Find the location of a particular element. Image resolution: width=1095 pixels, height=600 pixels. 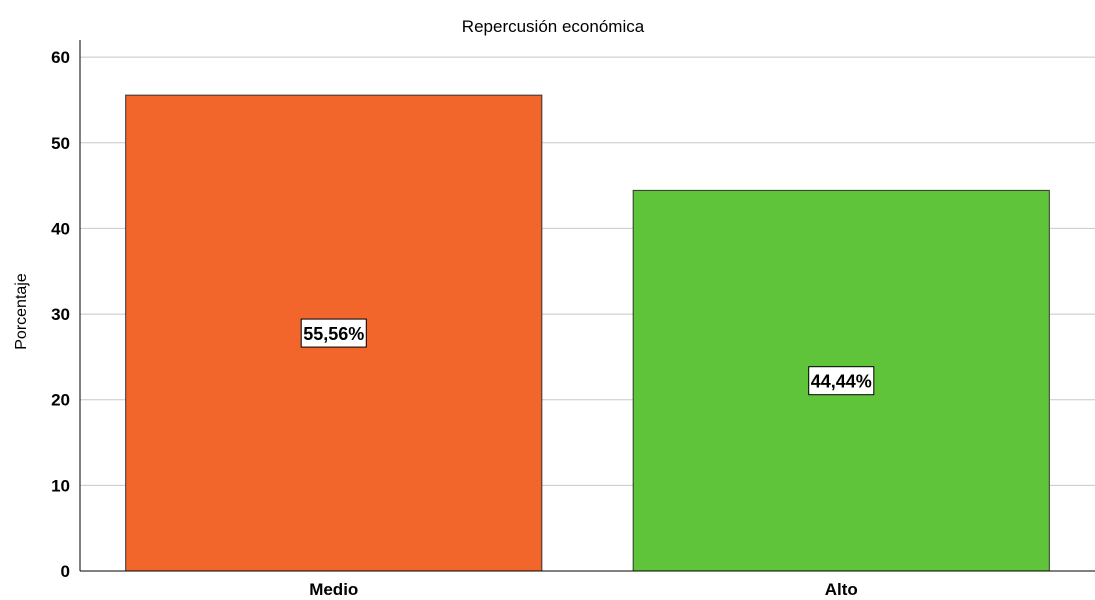

data-label-alto: 44,44% is located at coordinates (841, 381).